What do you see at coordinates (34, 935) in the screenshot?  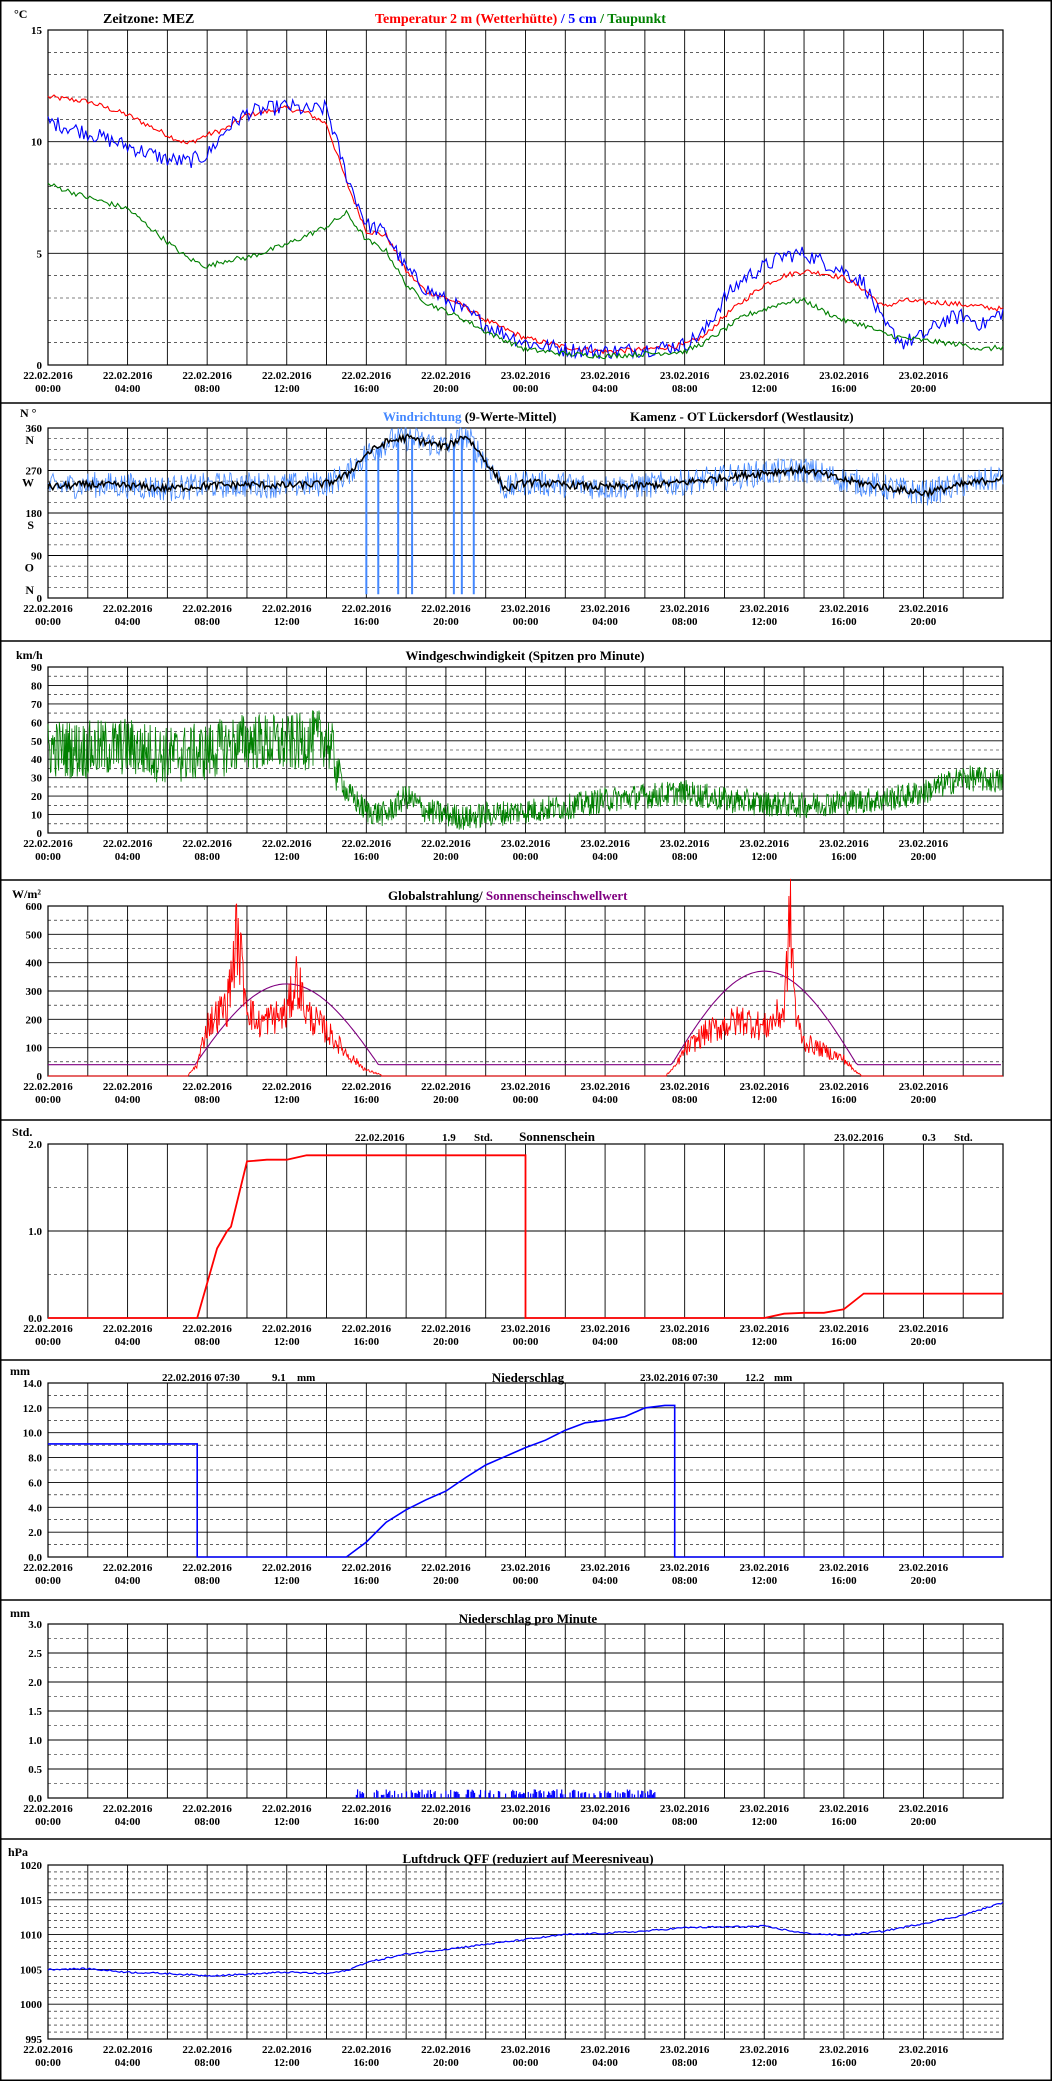 I see `y-tick-label: 500` at bounding box center [34, 935].